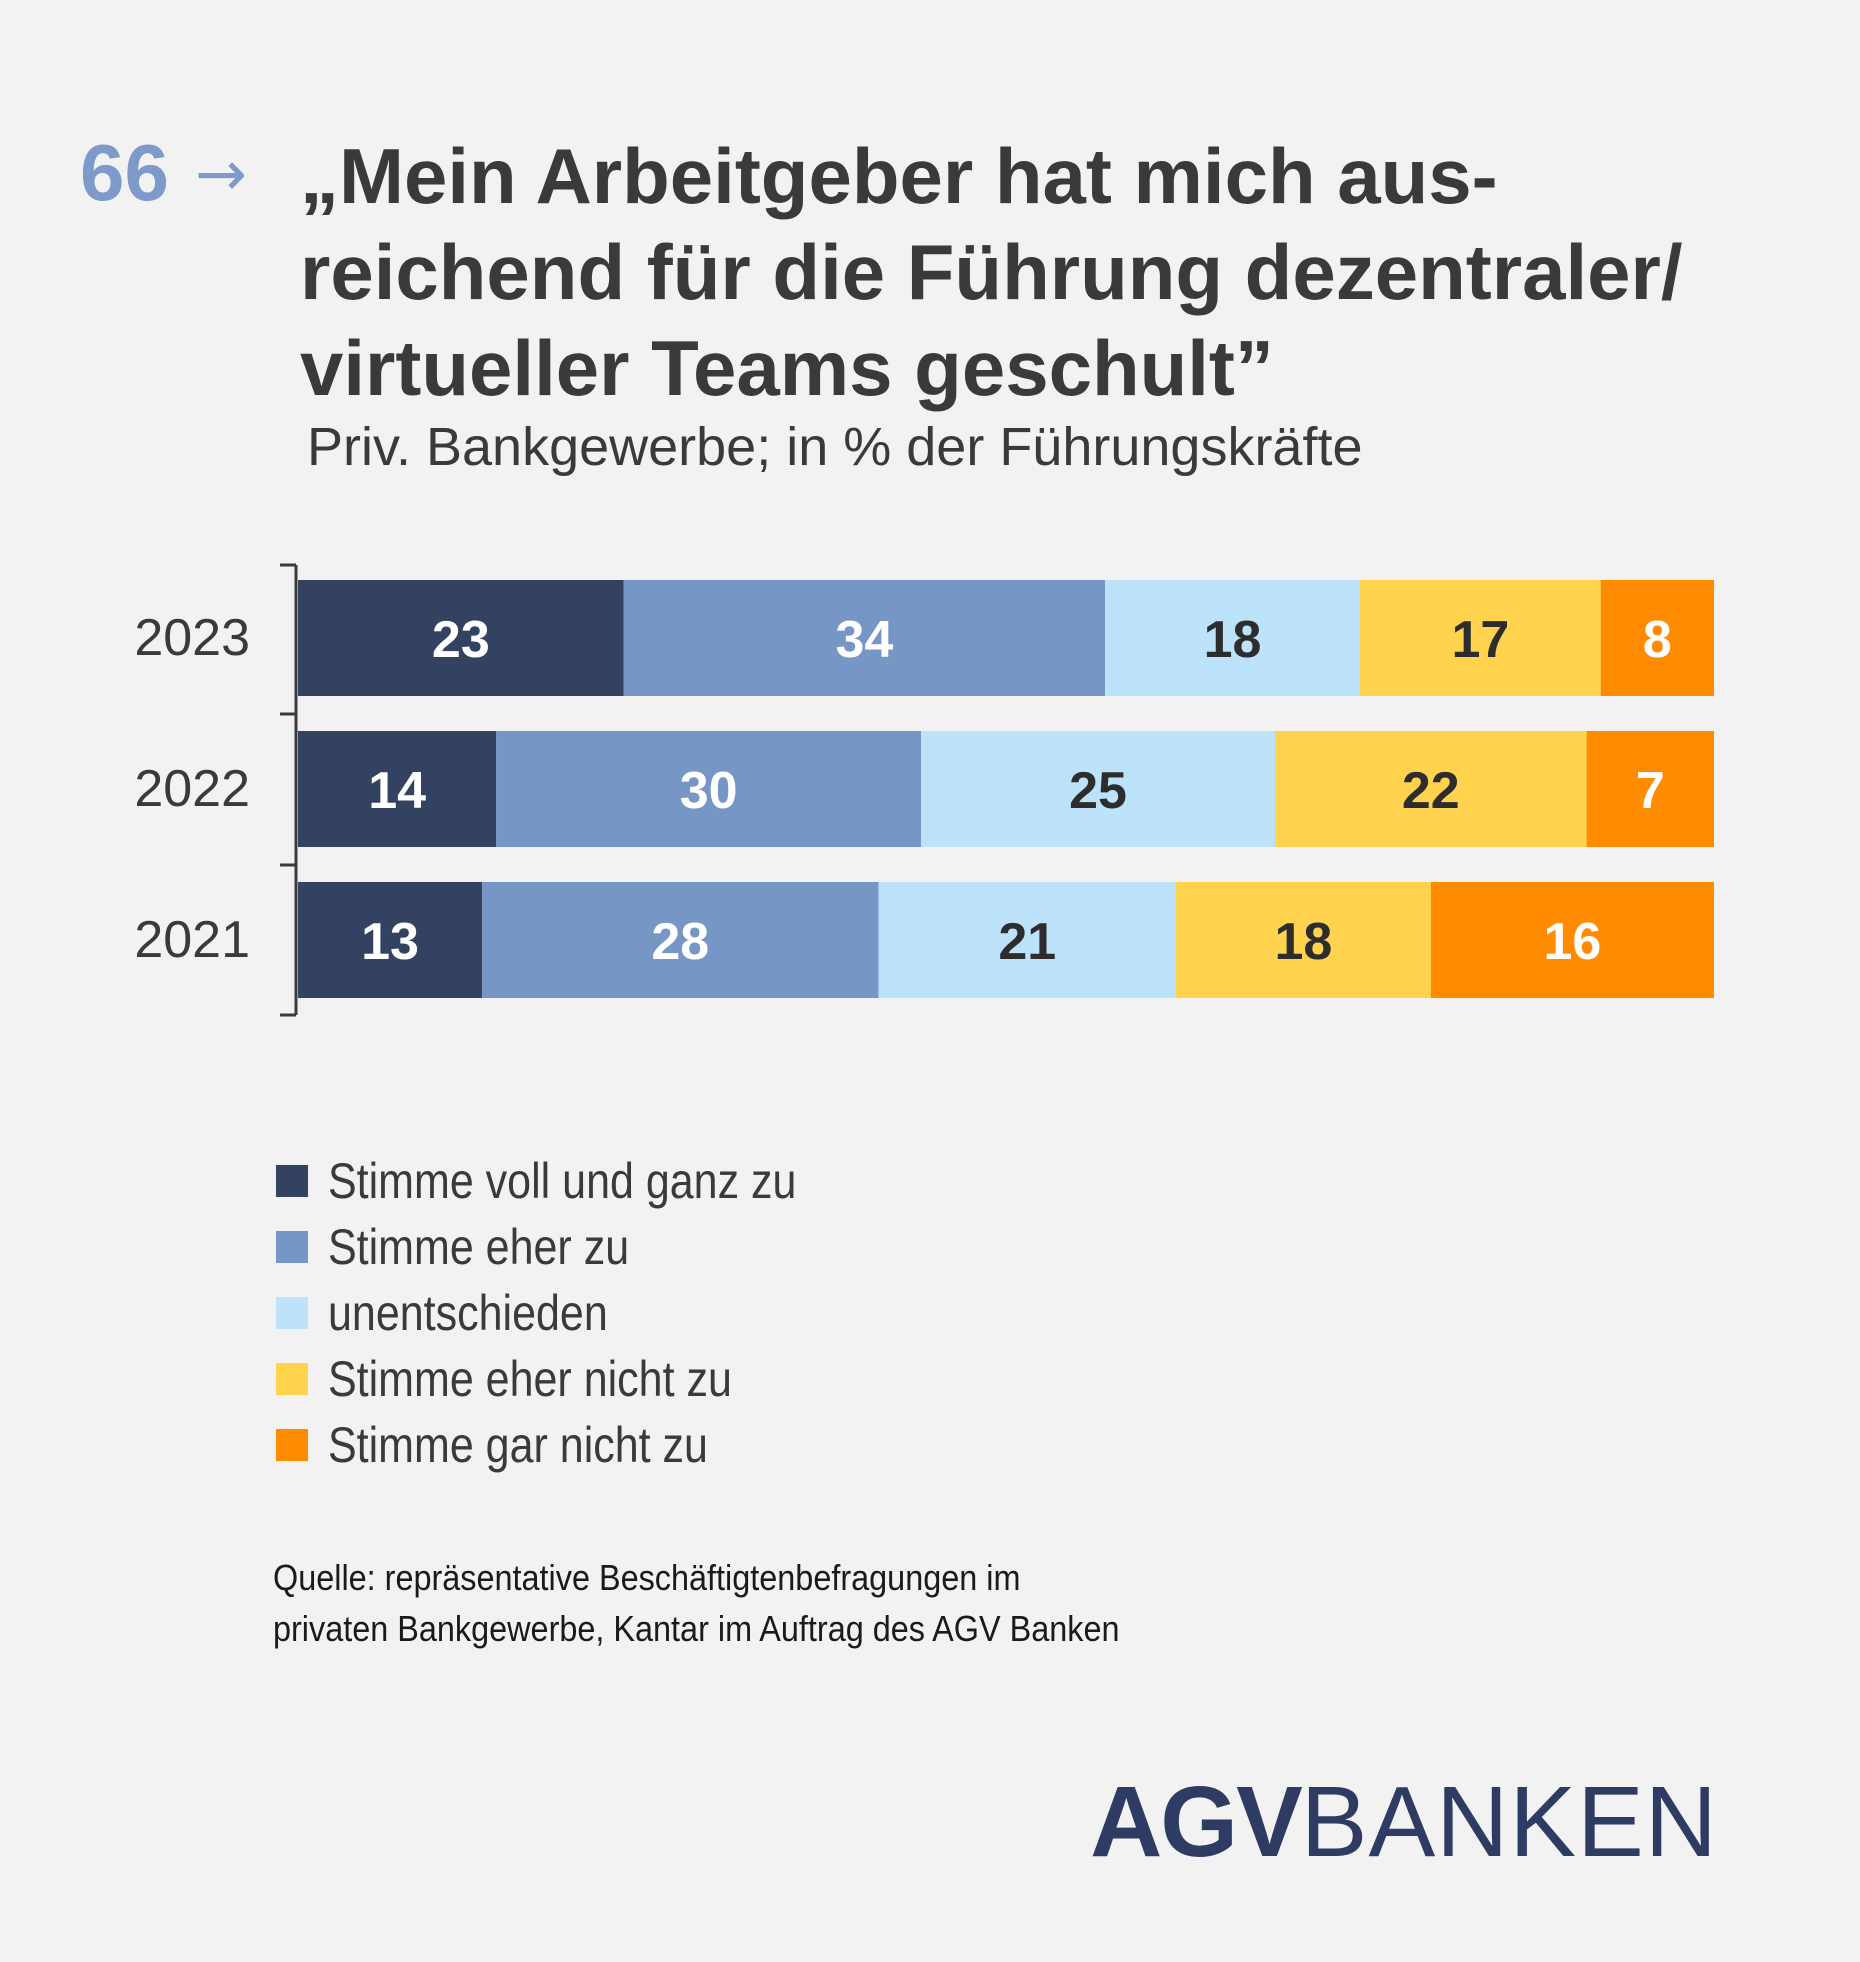 This screenshot has width=1860, height=1962. I want to click on category-label-2022: 2022, so click(192, 789).